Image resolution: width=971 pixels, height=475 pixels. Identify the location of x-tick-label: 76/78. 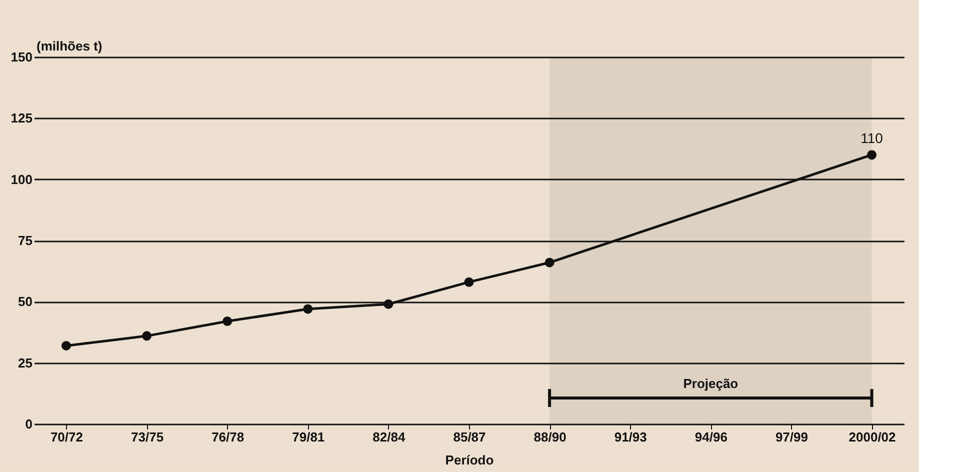
(228, 437).